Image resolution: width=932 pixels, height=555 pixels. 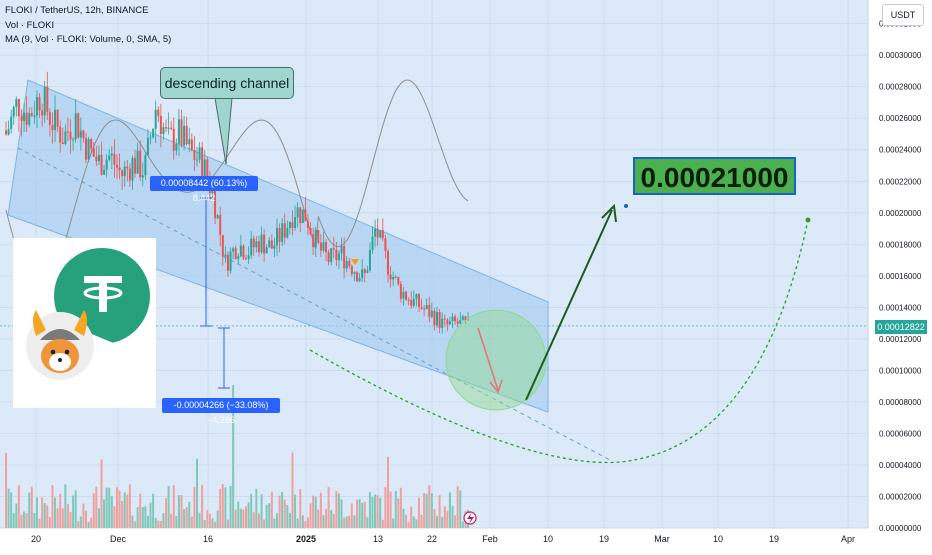 I want to click on target-zone-circle, so click(x=496, y=360).